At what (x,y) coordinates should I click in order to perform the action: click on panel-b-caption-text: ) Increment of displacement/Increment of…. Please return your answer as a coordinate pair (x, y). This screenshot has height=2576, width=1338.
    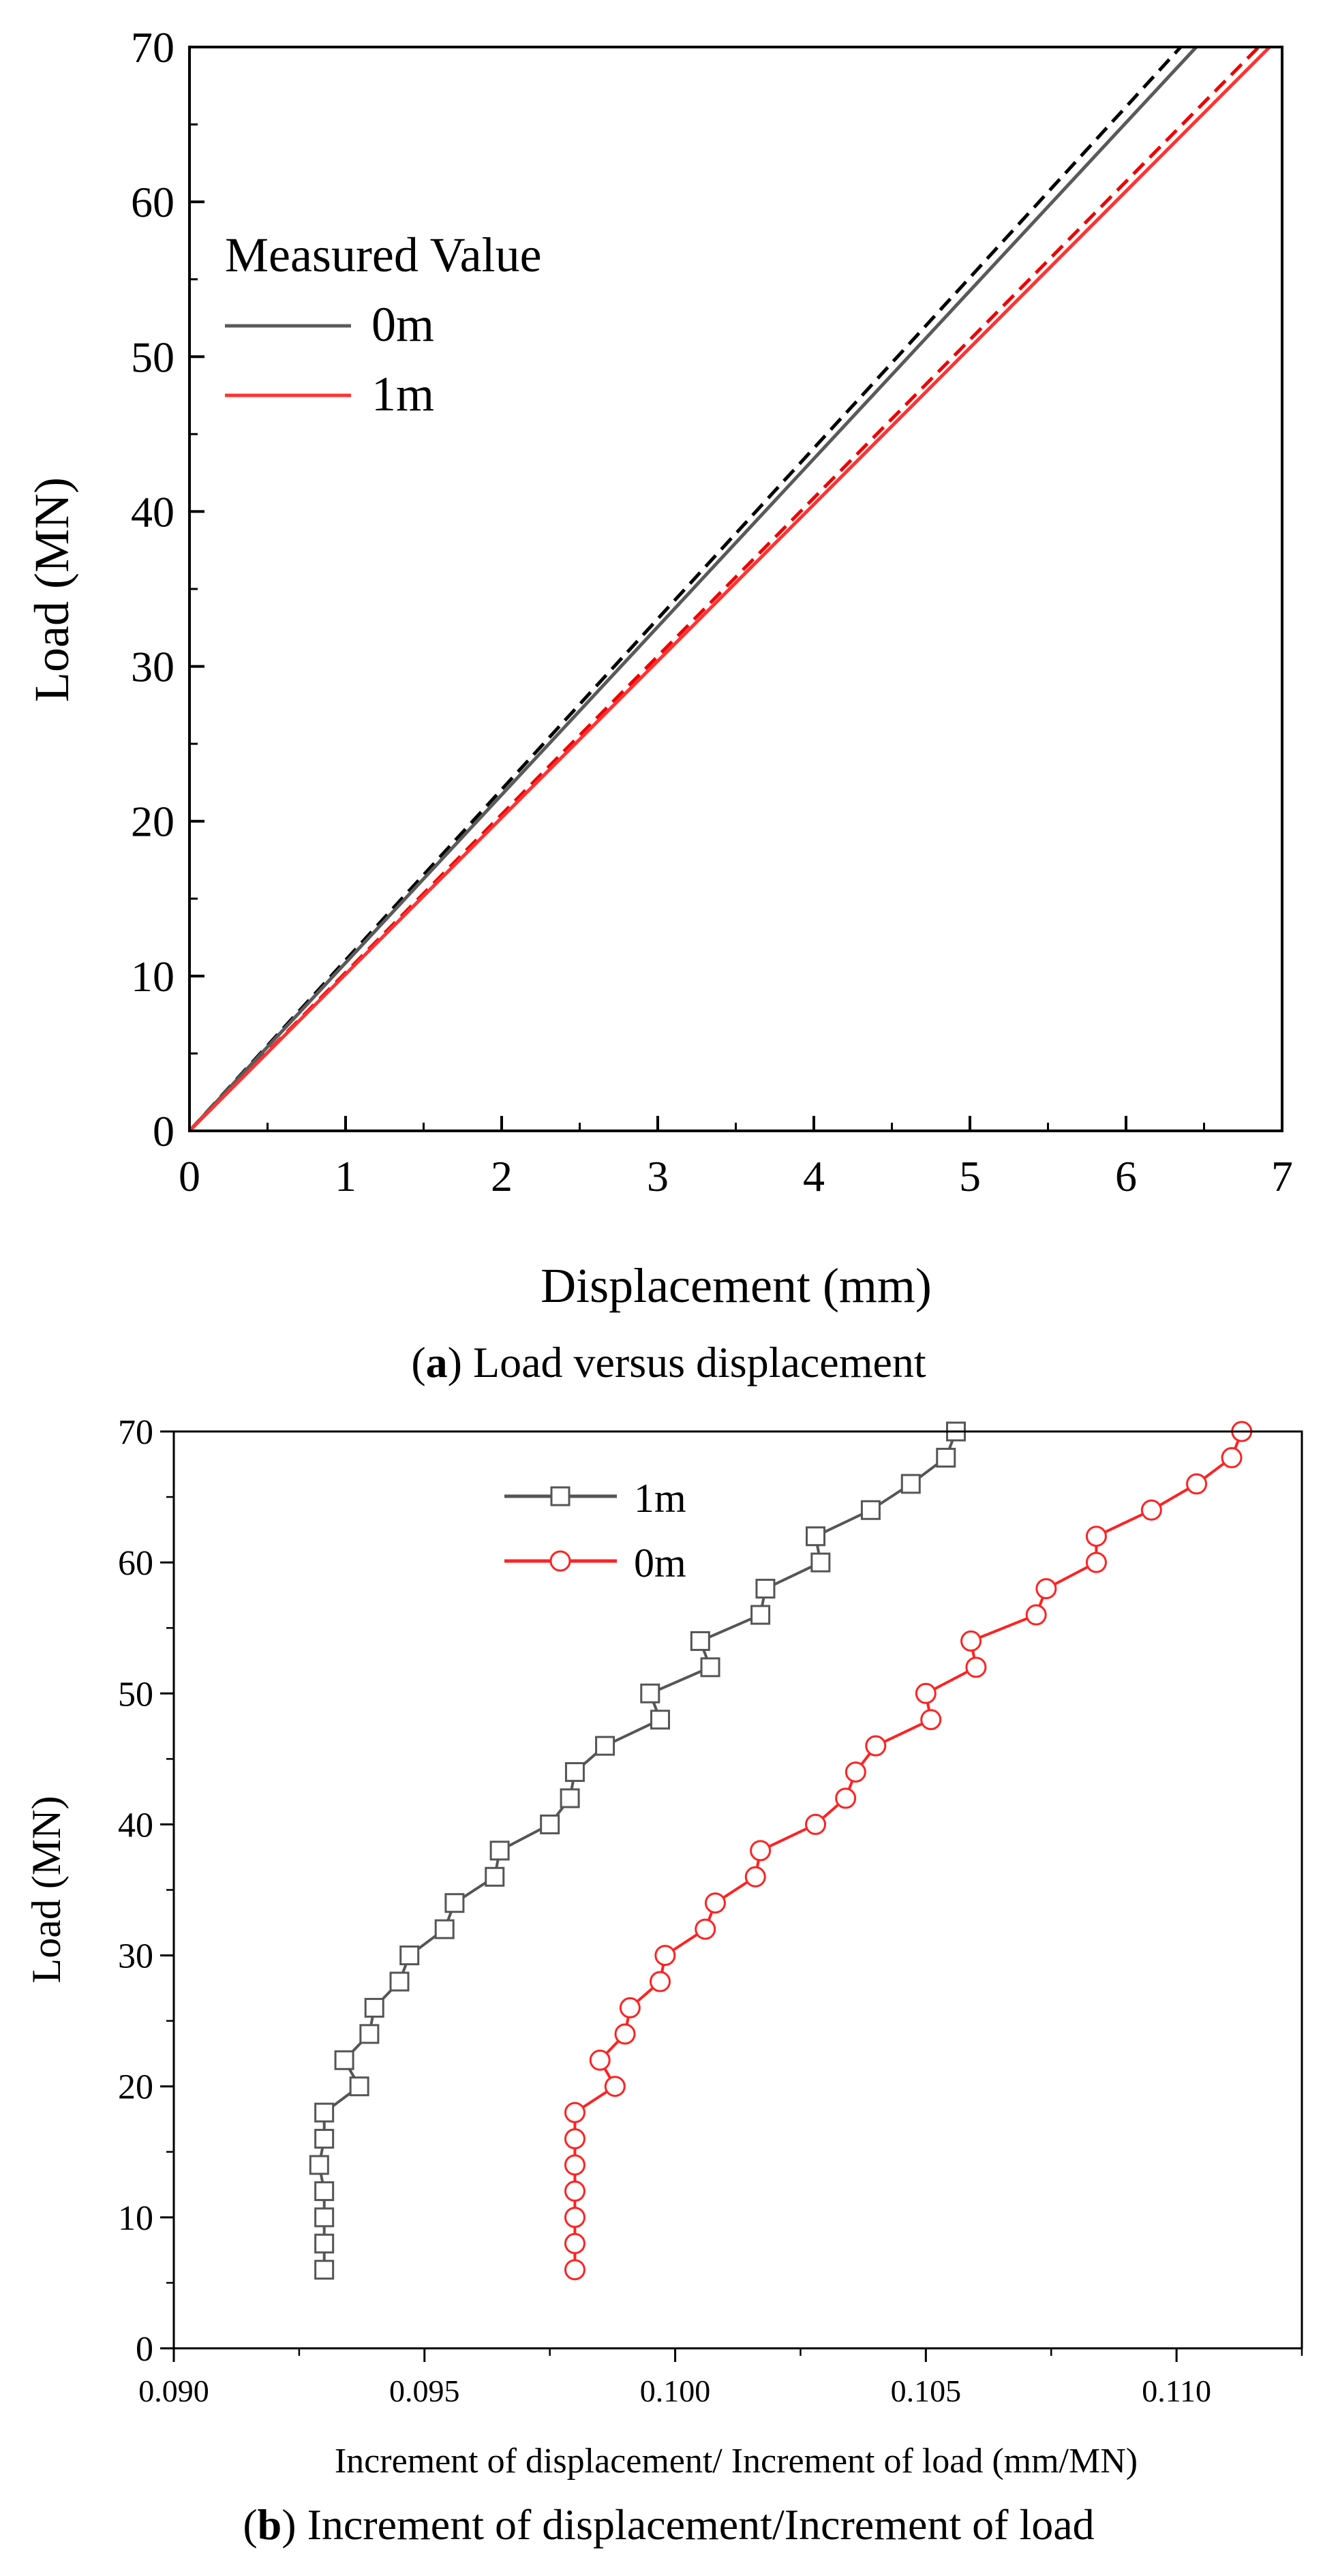
    Looking at the image, I should click on (688, 2524).